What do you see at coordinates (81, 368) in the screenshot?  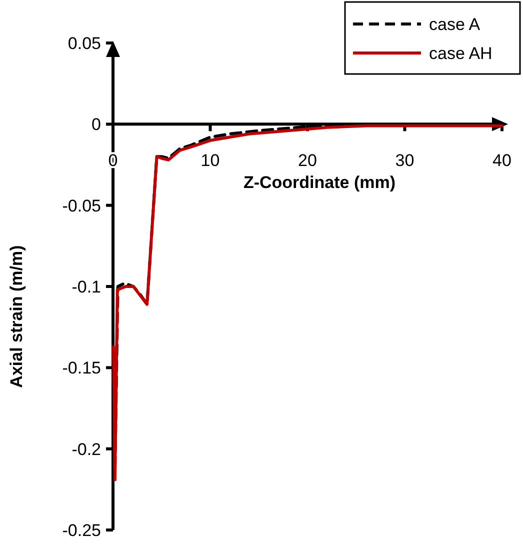 I see `y-tick-label: -0.15` at bounding box center [81, 368].